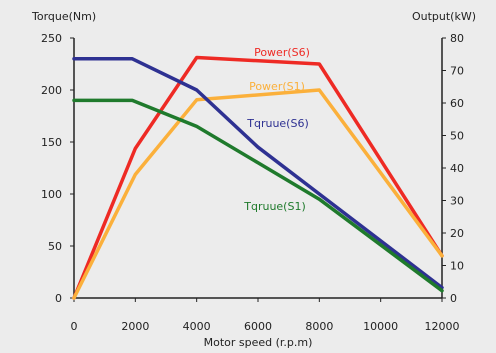 Image resolution: width=496 pixels, height=353 pixels. I want to click on y-left-tick-label: 0, so click(58, 298).